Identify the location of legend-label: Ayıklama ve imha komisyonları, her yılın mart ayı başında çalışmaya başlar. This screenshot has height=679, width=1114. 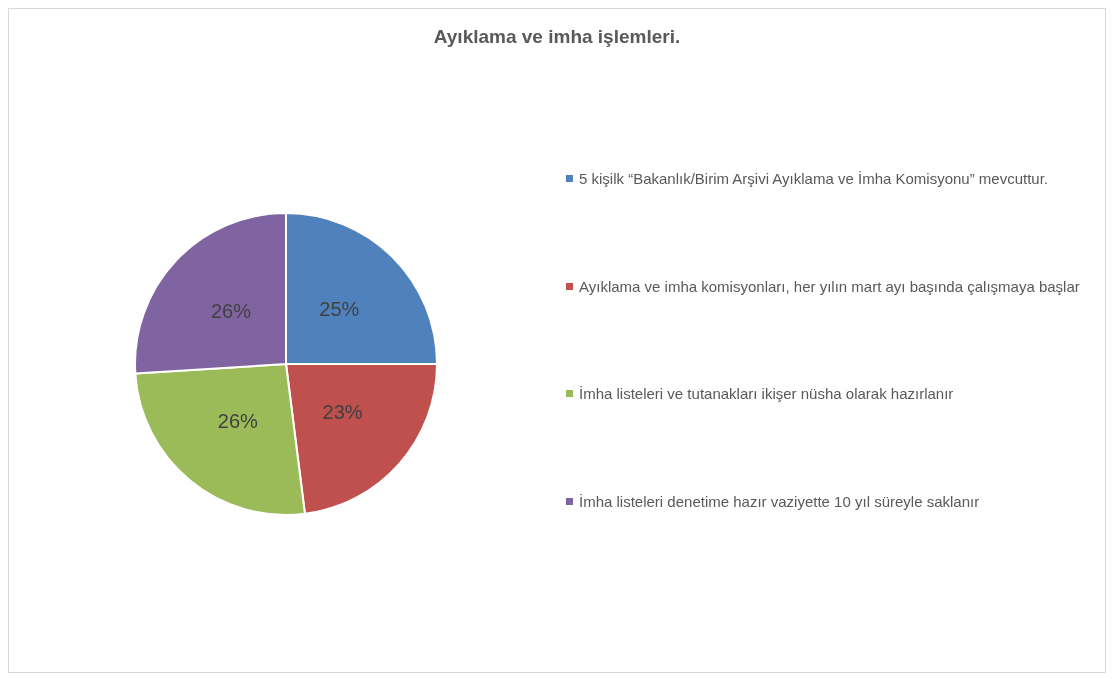
(829, 286).